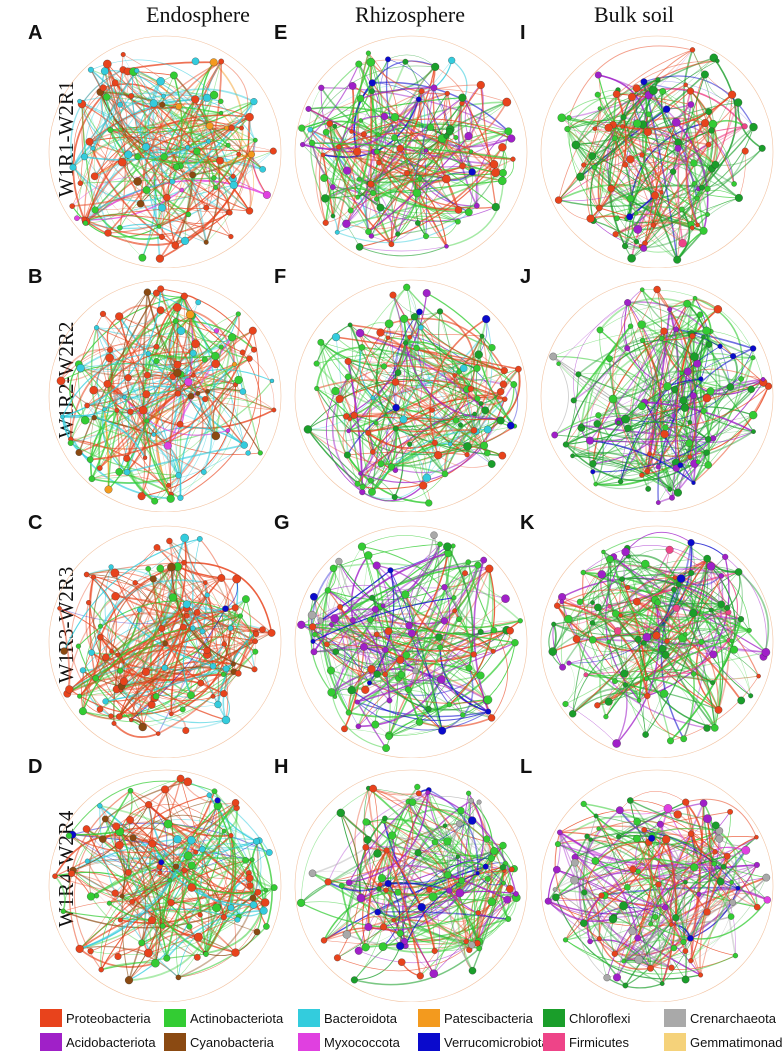  What do you see at coordinates (219, 1042) in the screenshot?
I see `legend-item-cyanobacteria: Cyanobacteria` at bounding box center [219, 1042].